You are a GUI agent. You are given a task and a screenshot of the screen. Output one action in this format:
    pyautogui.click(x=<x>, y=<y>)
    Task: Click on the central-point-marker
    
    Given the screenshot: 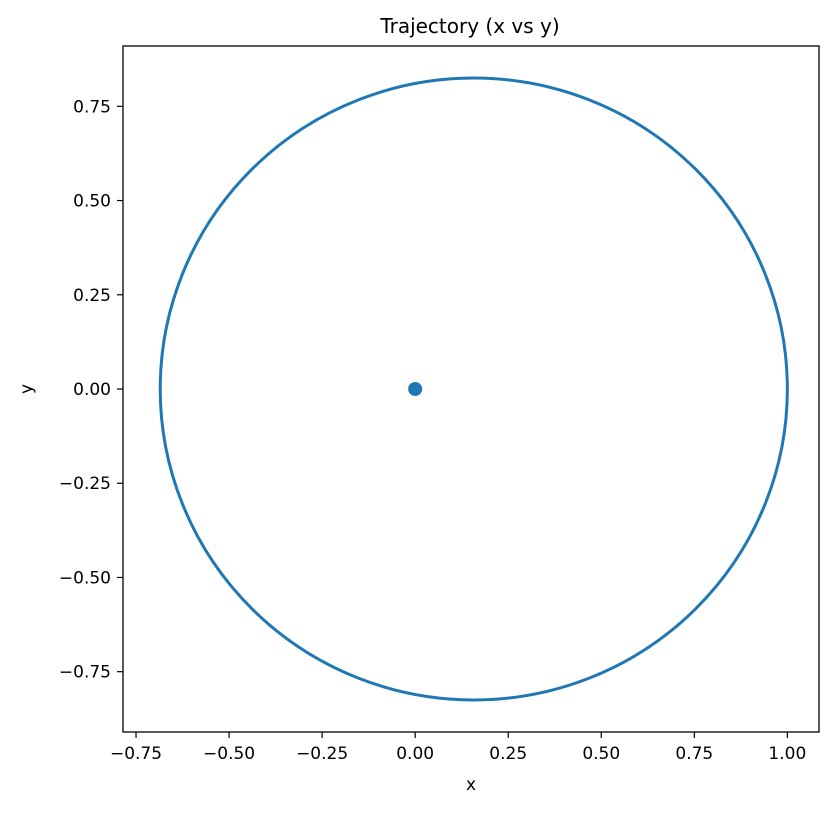 What is the action you would take?
    pyautogui.click(x=415, y=389)
    